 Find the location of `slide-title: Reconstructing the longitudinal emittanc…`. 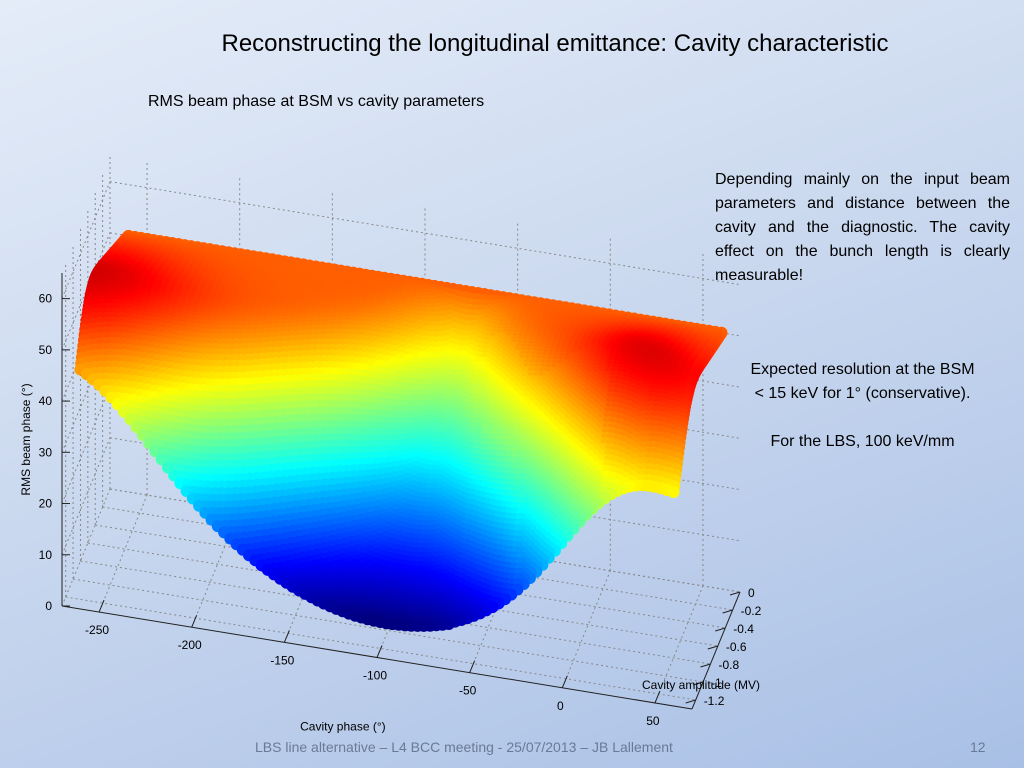

slide-title: Reconstructing the longitudinal emittanc… is located at coordinates (555, 43).